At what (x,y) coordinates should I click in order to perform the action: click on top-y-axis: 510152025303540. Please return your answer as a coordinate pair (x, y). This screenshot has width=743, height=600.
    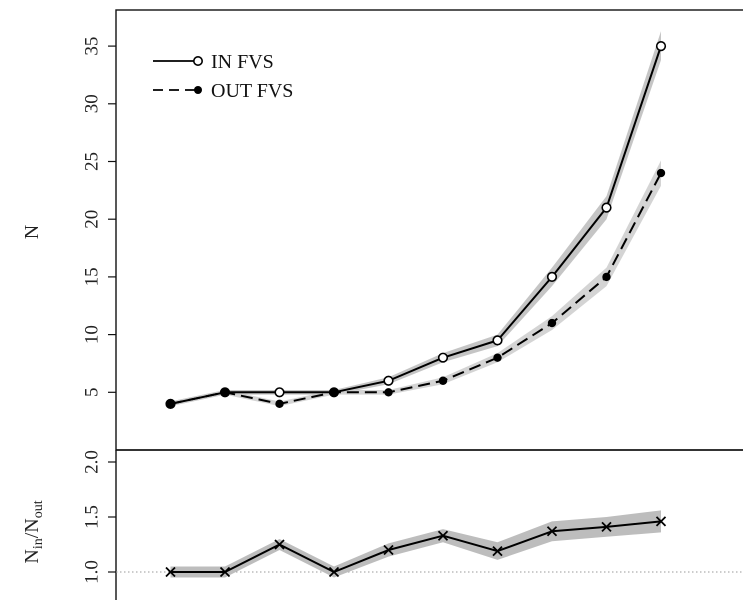
    Looking at the image, I should click on (98, 217).